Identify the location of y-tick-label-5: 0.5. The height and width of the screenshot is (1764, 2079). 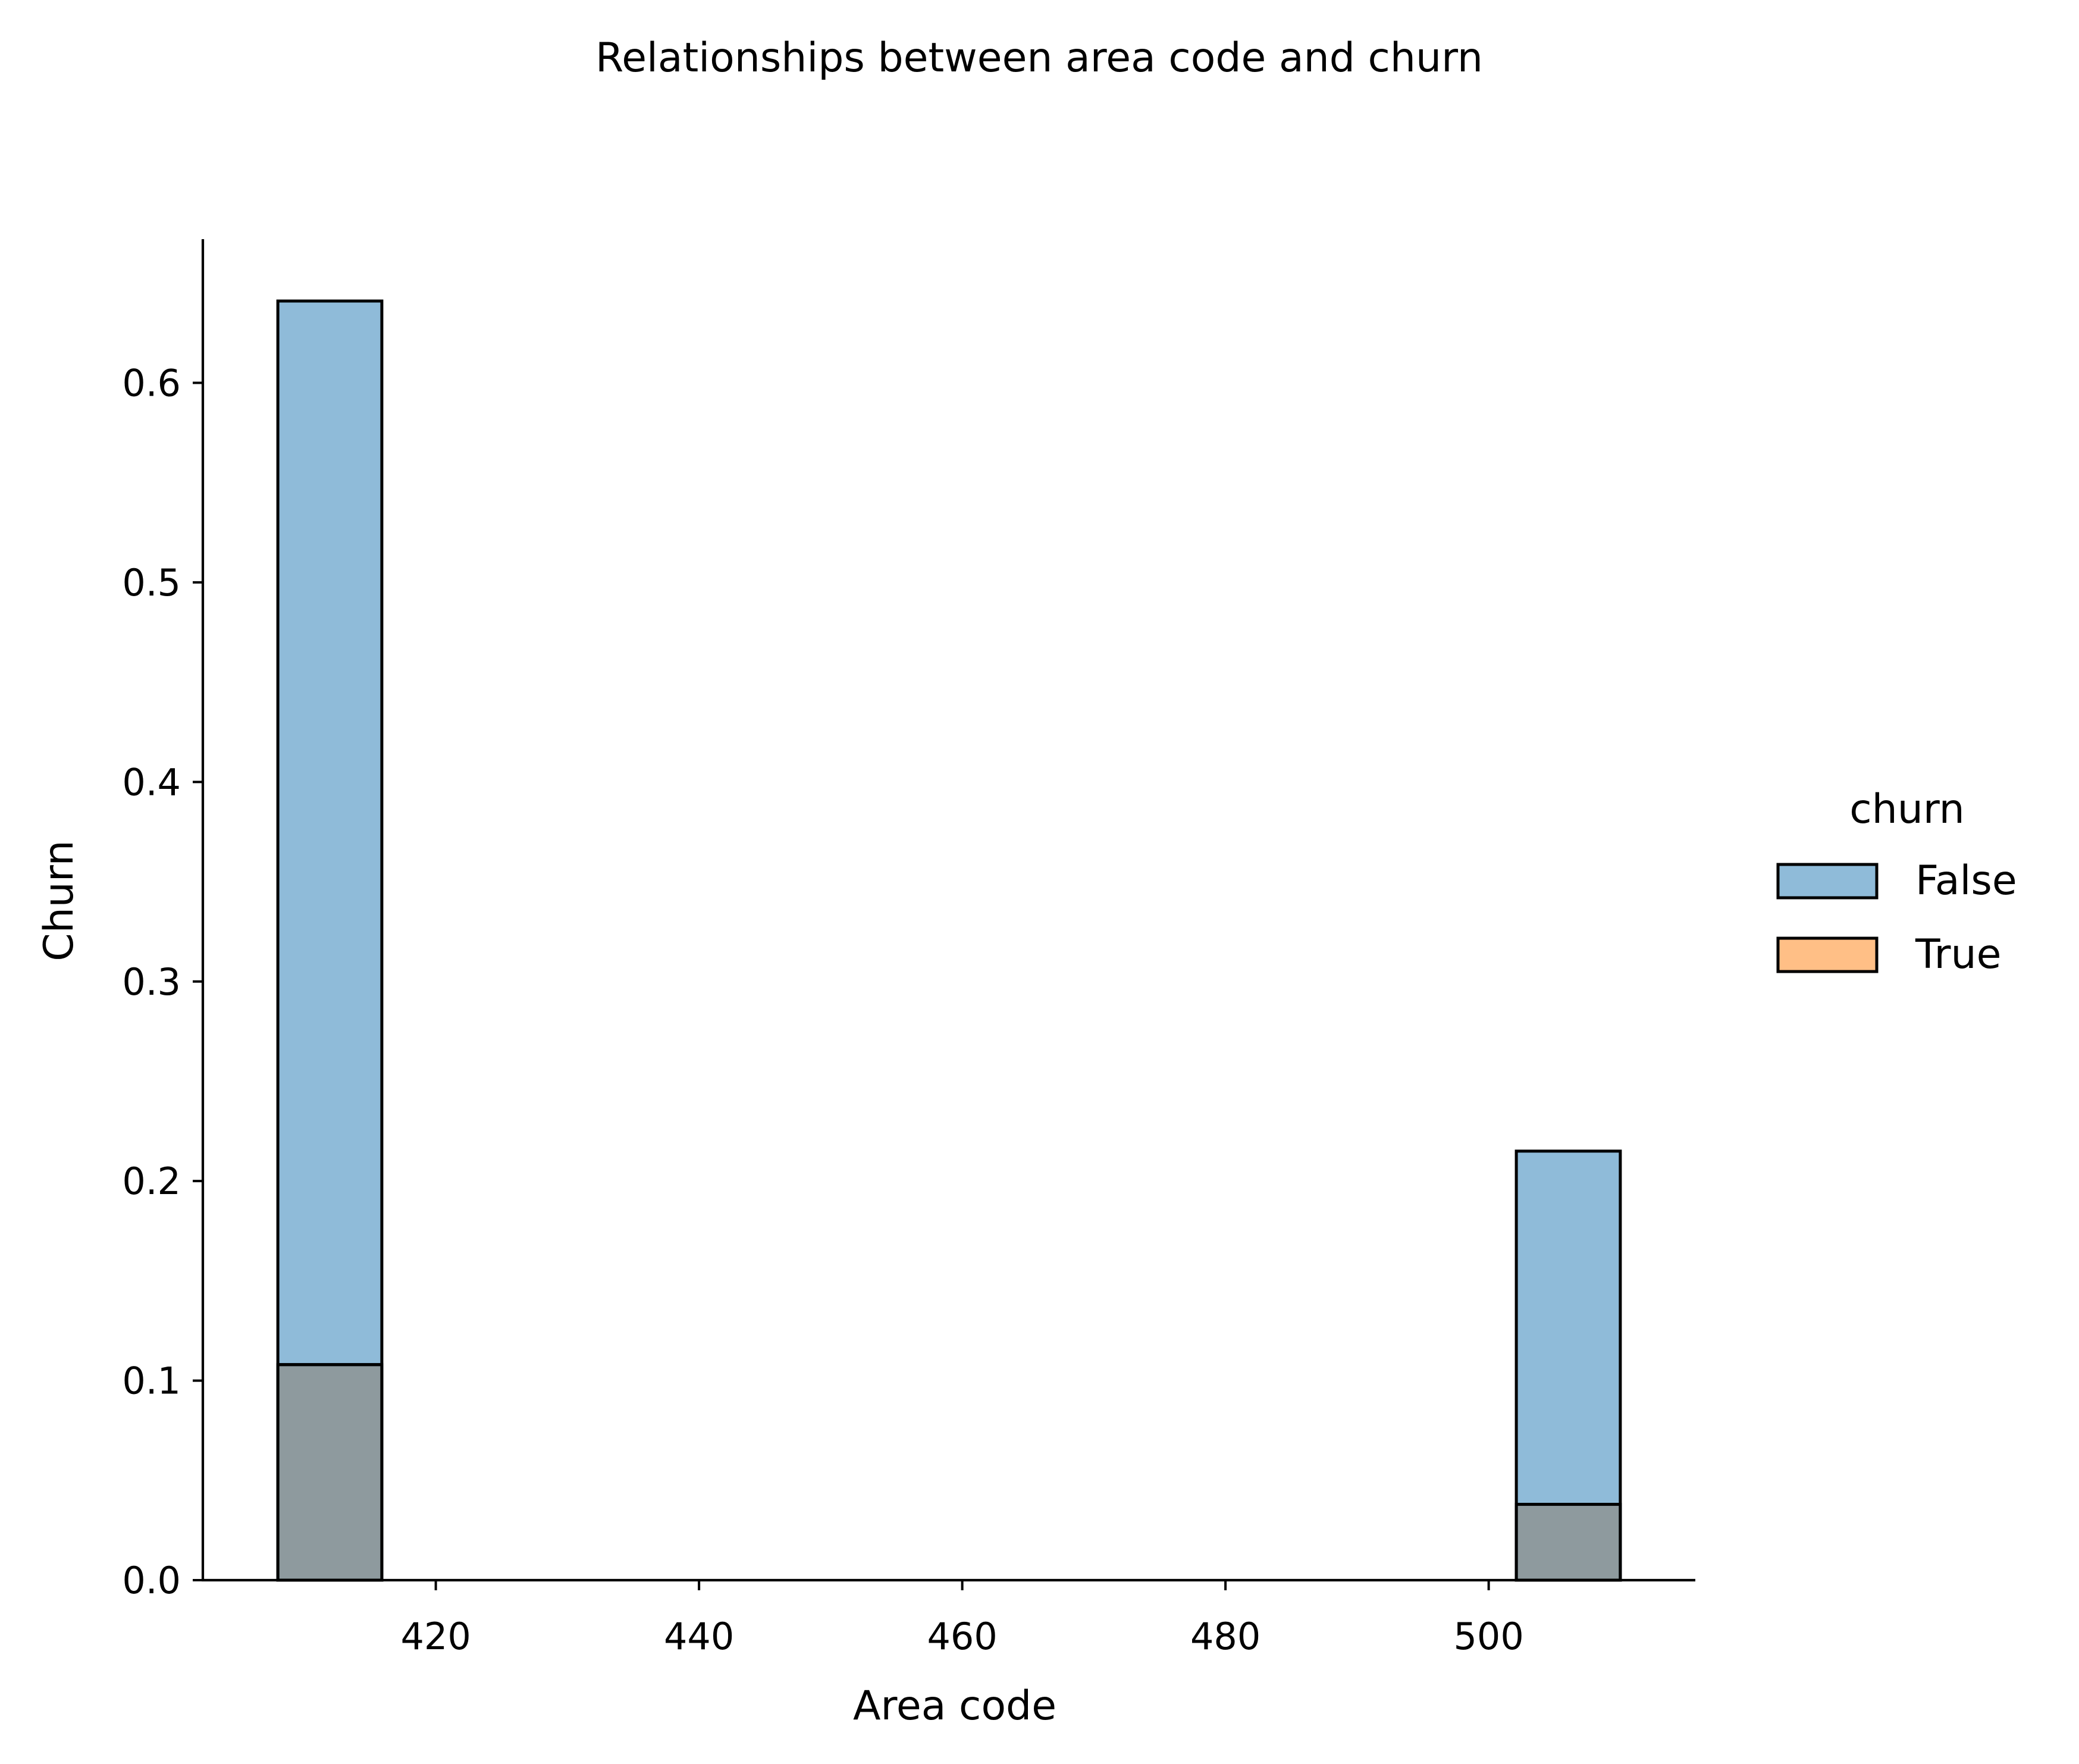
(152, 582).